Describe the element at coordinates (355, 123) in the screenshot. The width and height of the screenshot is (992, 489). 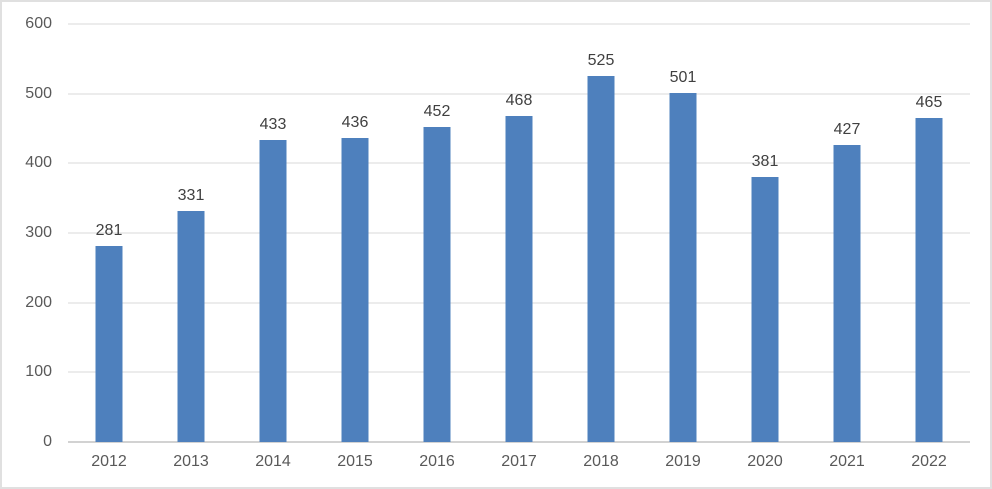
I see `value-label-2015: 436` at that location.